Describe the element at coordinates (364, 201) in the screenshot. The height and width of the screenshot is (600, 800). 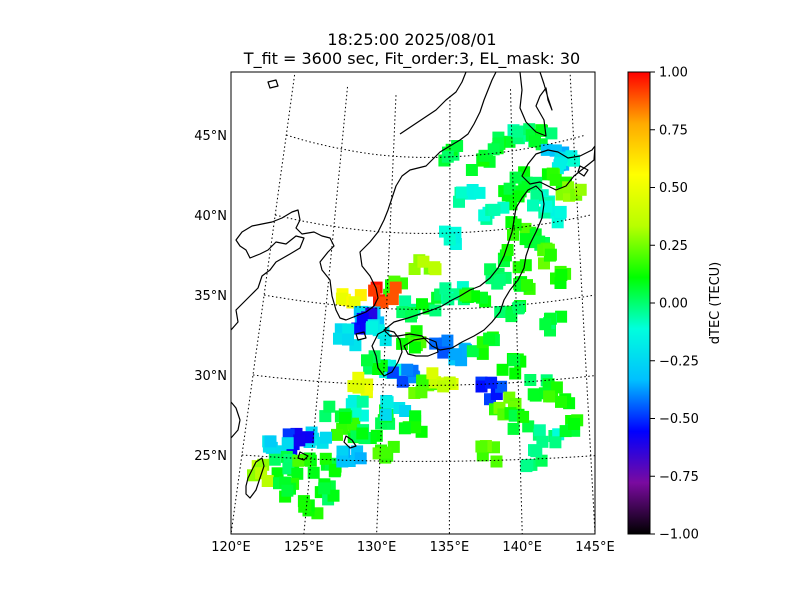
I see `coastline-korea-china` at that location.